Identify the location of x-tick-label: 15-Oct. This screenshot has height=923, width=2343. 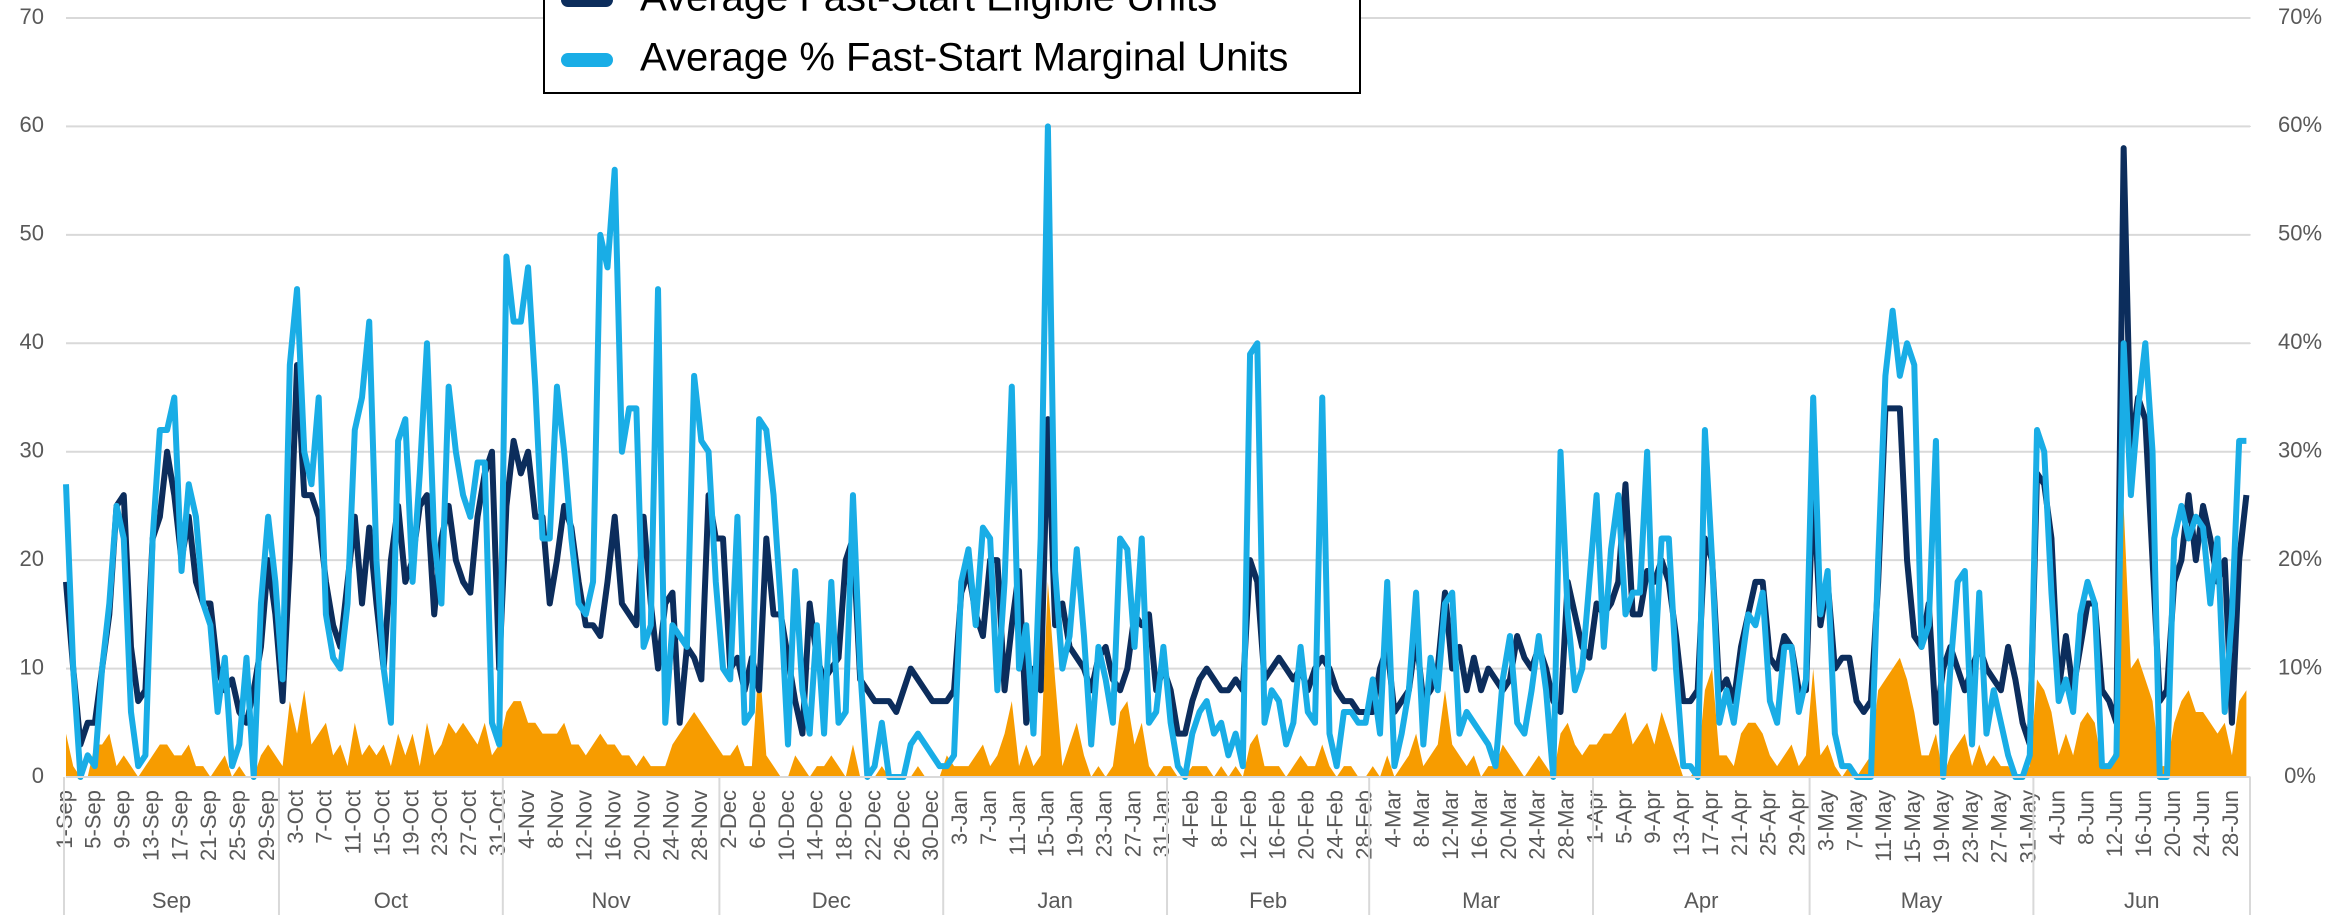
(381, 823).